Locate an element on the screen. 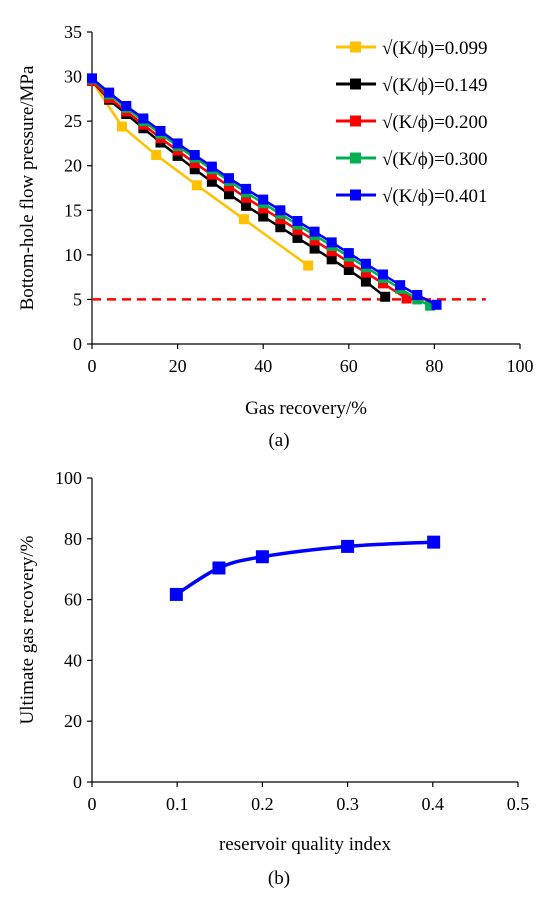 The height and width of the screenshot is (898, 550). panel-b-x-tick-label: 0.2 is located at coordinates (262, 804).